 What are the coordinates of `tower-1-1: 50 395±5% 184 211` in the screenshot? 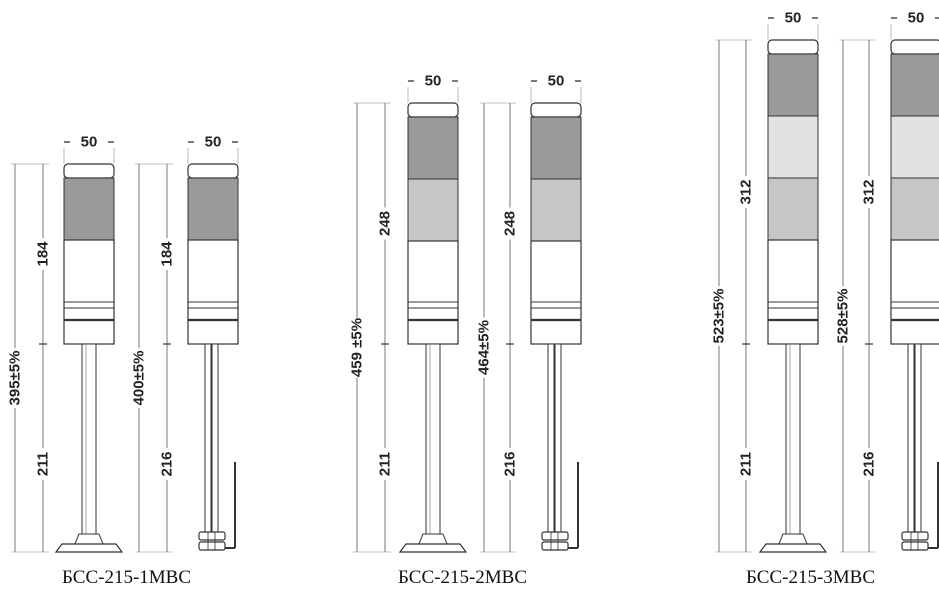 It's located at (65, 343).